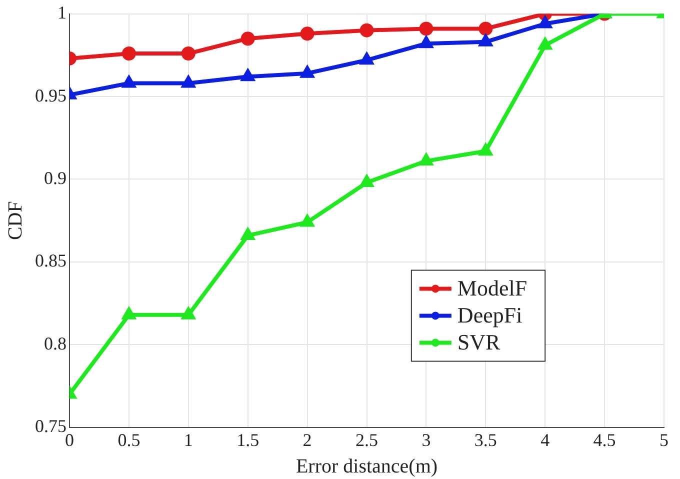 The width and height of the screenshot is (680, 479). Describe the element at coordinates (492, 288) in the screenshot. I see `legend-label: ModelF` at that location.